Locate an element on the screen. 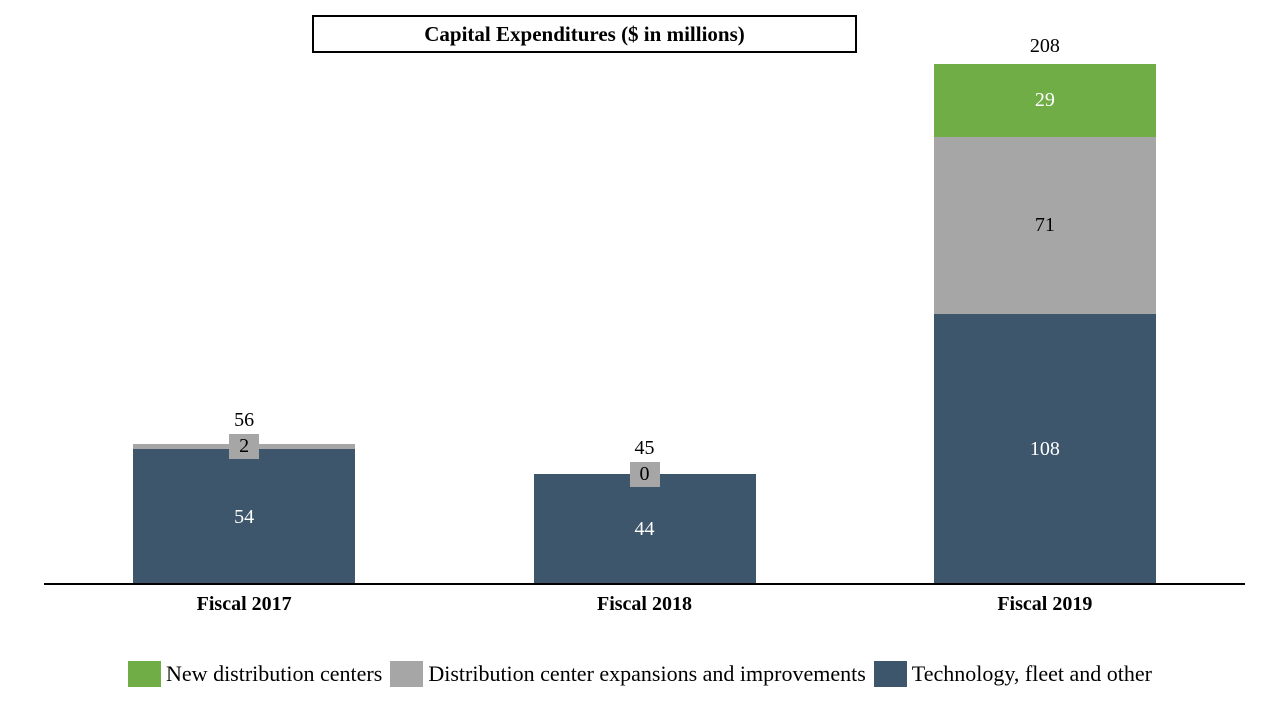  bar-segment-value-box: 2 is located at coordinates (244, 446).